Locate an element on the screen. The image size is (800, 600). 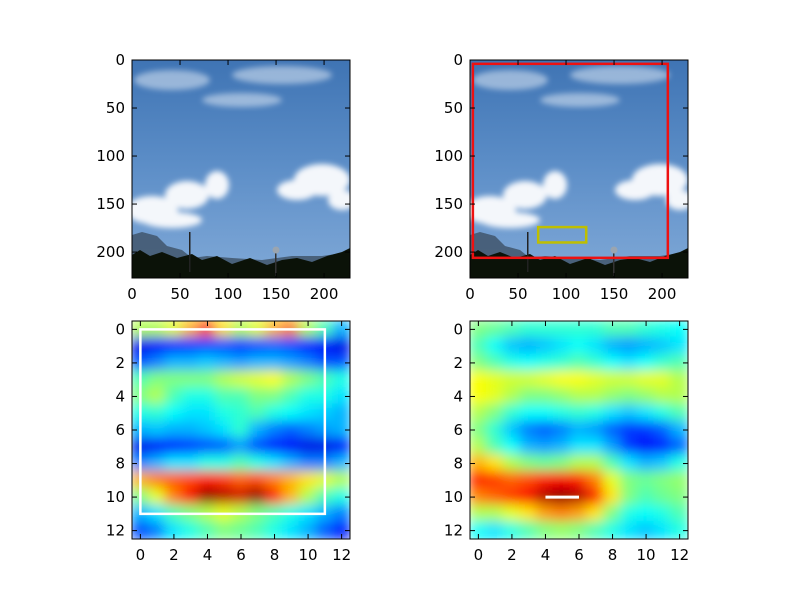
y-tick-label: 10 is located at coordinates (453, 497).